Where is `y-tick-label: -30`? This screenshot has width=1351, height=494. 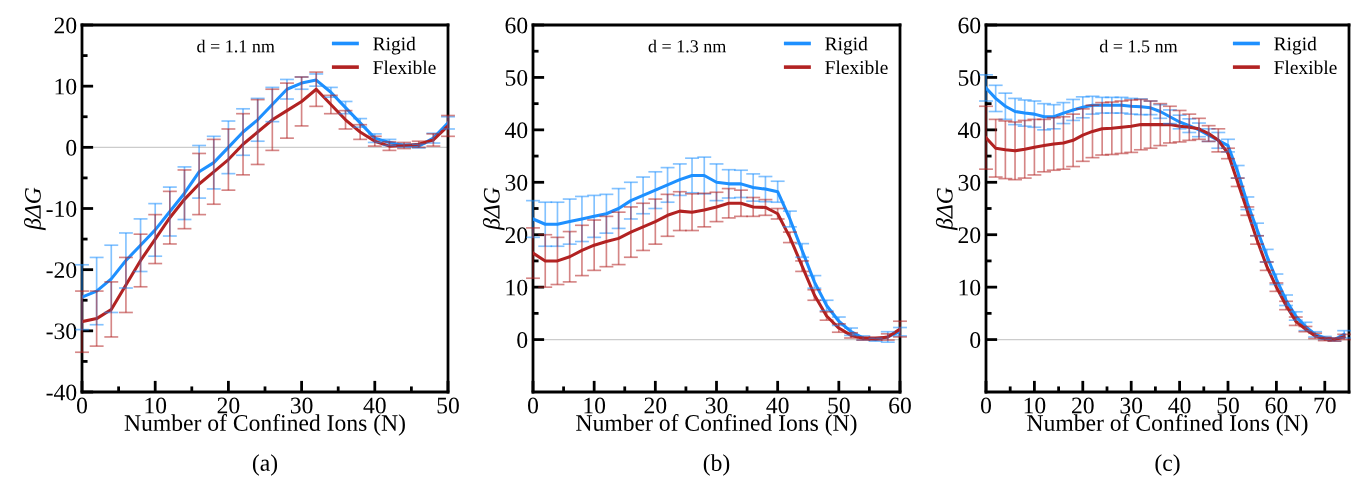
y-tick-label: -30 is located at coordinates (61, 331).